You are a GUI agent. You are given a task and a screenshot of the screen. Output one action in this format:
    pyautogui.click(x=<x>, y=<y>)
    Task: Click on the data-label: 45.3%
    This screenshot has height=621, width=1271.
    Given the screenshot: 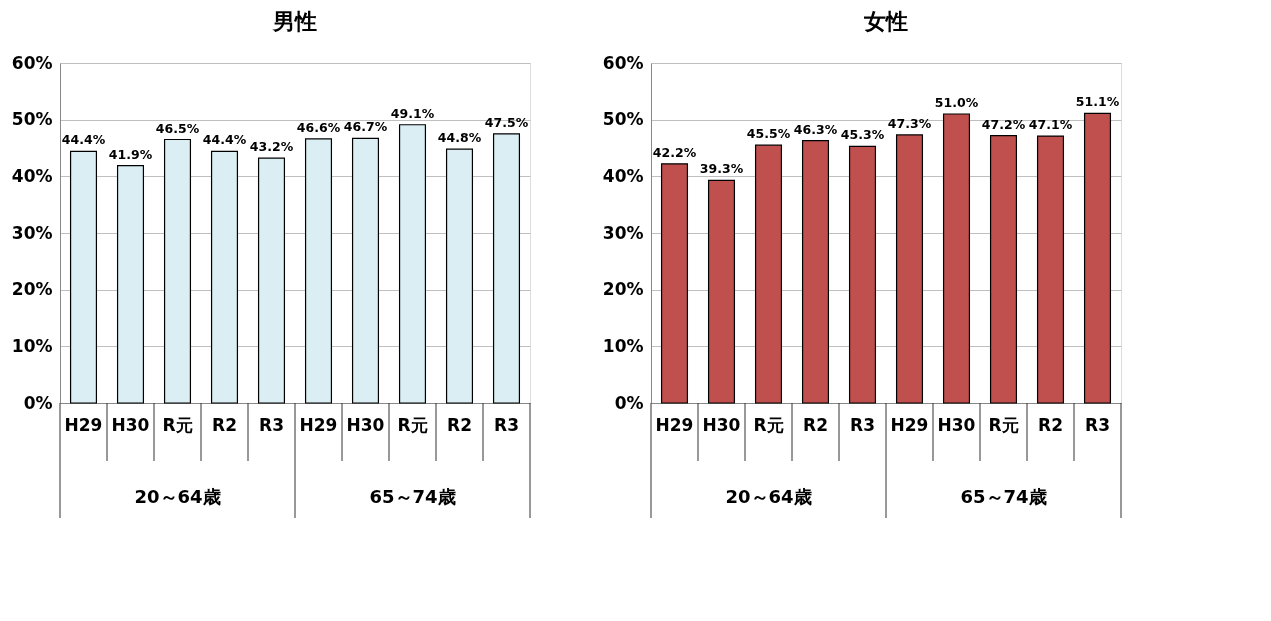 What is the action you would take?
    pyautogui.click(x=862, y=135)
    